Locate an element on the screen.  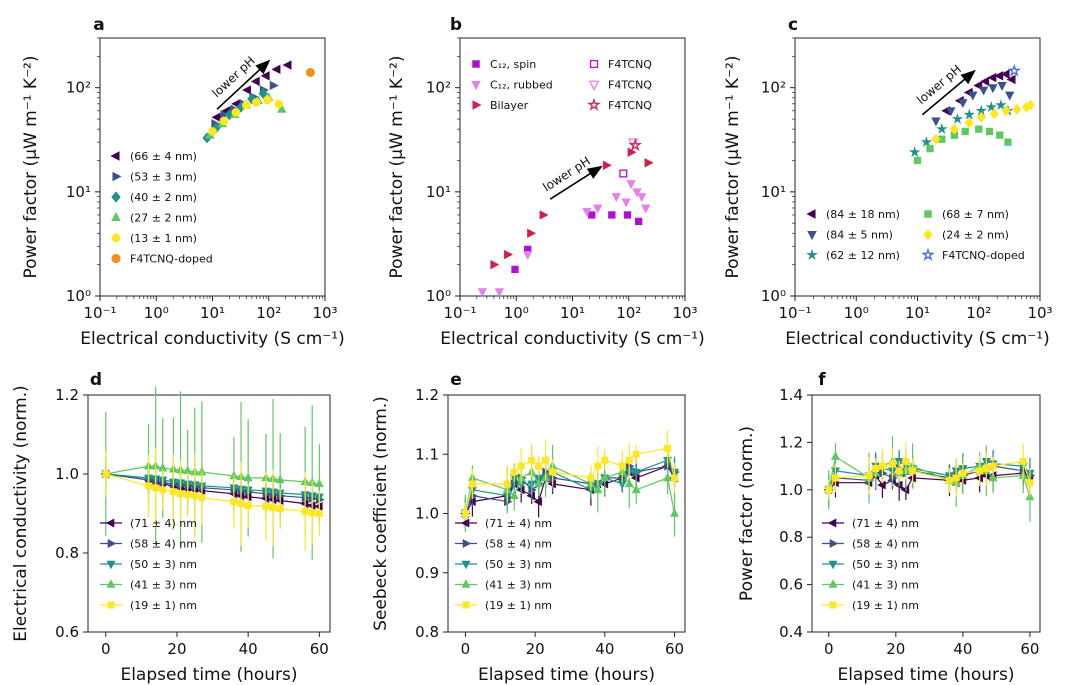
x-tick-label: 10³ is located at coordinates (1039, 313).